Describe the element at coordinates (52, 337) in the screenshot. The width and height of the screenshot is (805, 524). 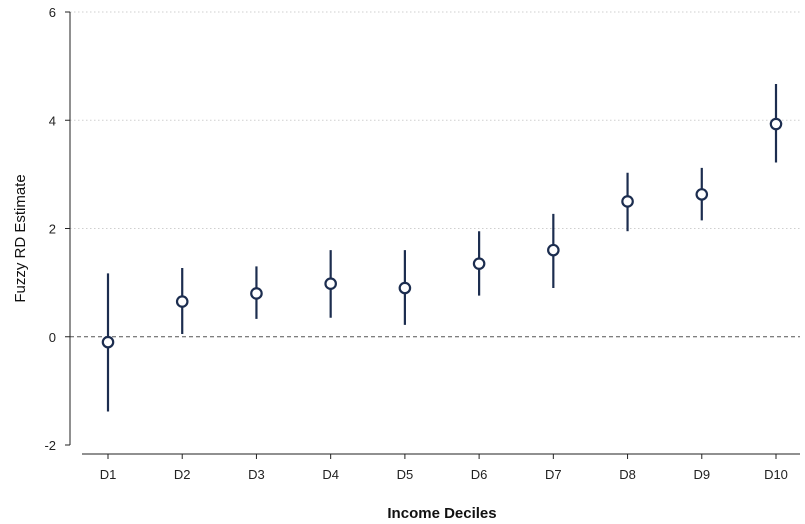
I see `y-tick-label: 0` at that location.